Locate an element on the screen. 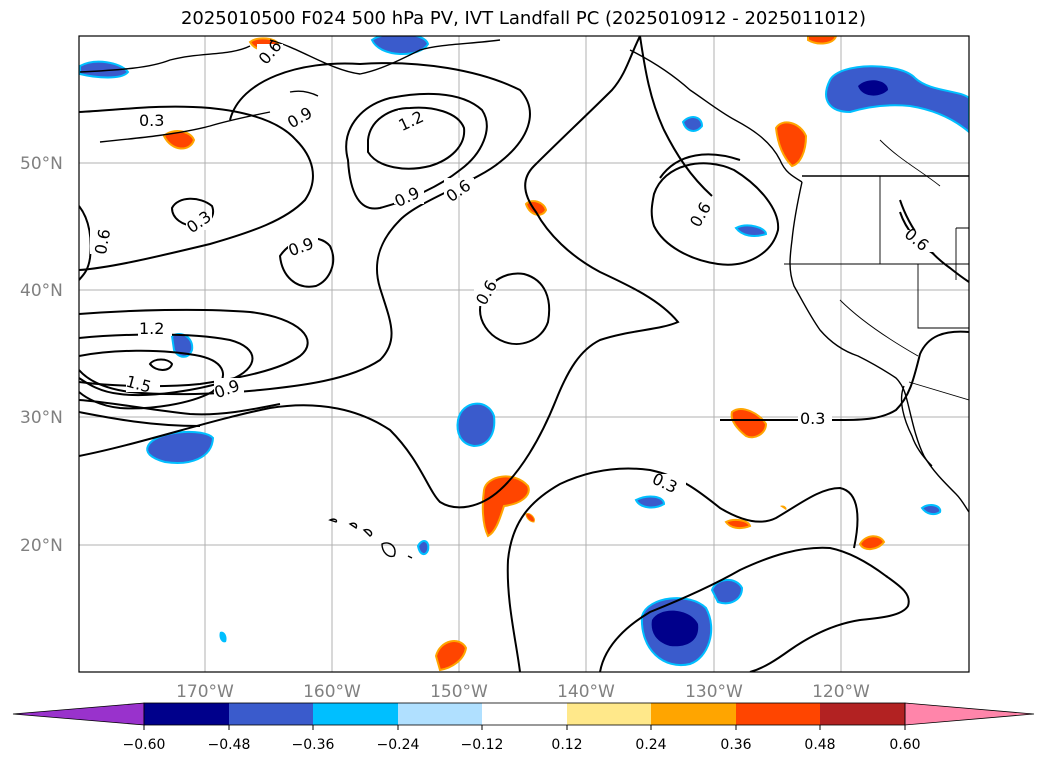 The height and width of the screenshot is (765, 1047). contour-label: 0.6 is located at coordinates (102, 242).